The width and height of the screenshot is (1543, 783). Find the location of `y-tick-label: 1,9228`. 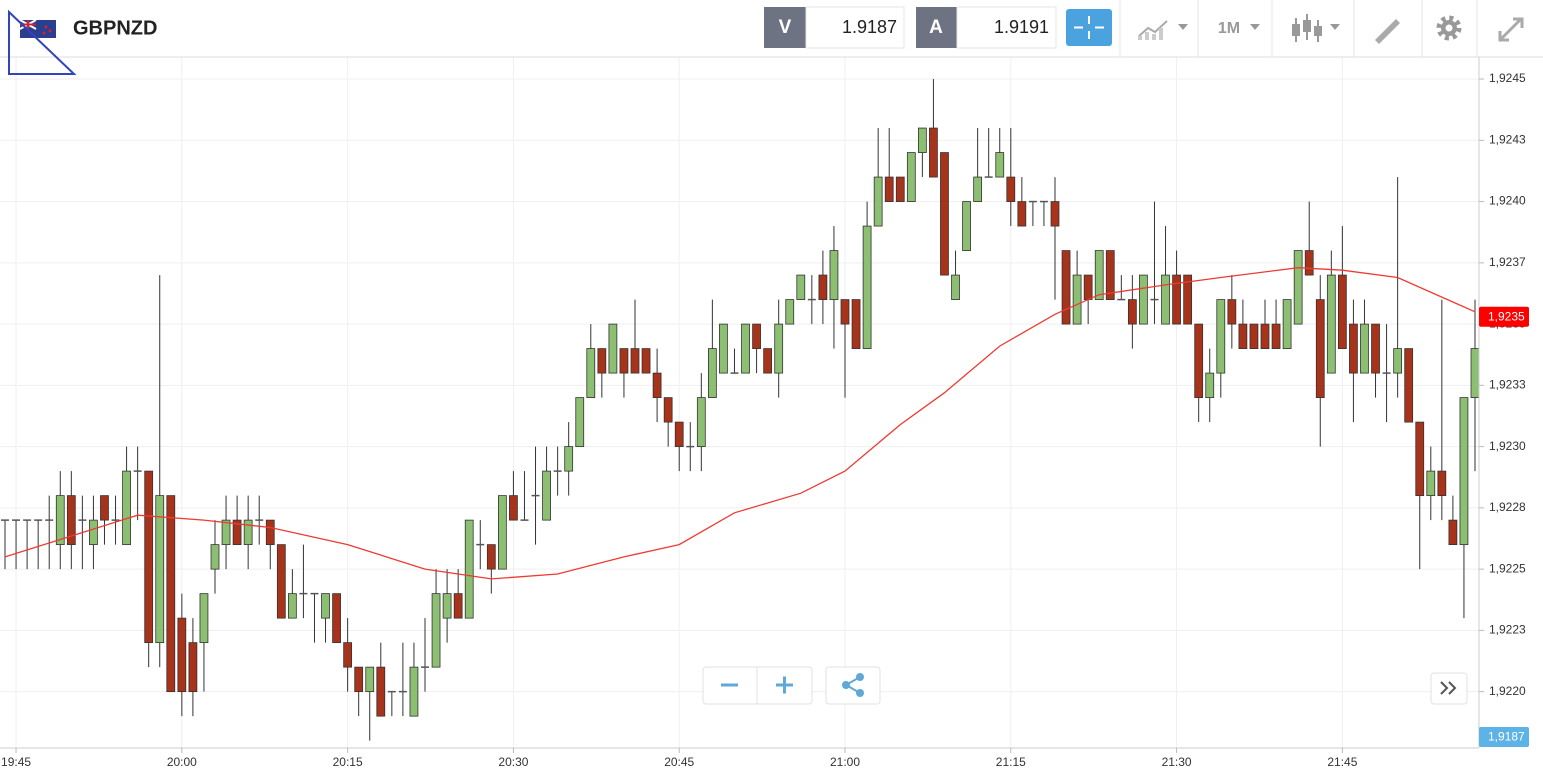

y-tick-label: 1,9228 is located at coordinates (1507, 507).